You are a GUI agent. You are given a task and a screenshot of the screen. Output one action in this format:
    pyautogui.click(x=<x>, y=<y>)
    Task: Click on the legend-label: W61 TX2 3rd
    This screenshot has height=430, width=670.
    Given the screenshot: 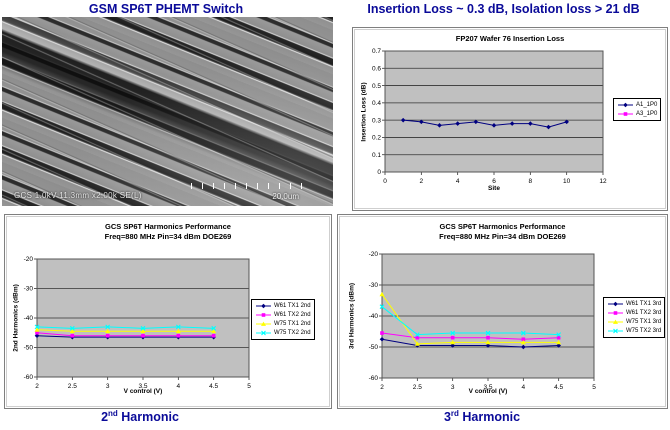 What is the action you would take?
    pyautogui.click(x=644, y=313)
    